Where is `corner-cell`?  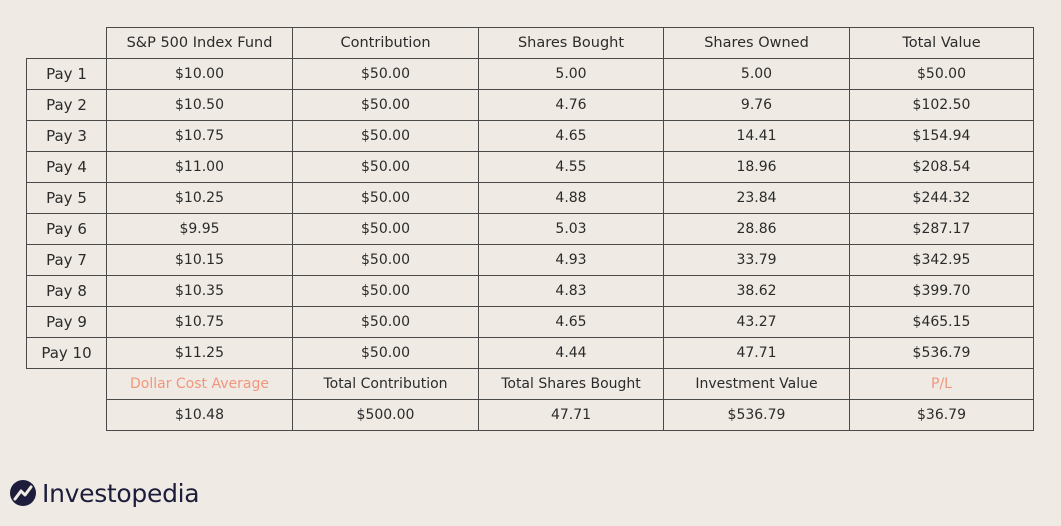 corner-cell is located at coordinates (66, 43).